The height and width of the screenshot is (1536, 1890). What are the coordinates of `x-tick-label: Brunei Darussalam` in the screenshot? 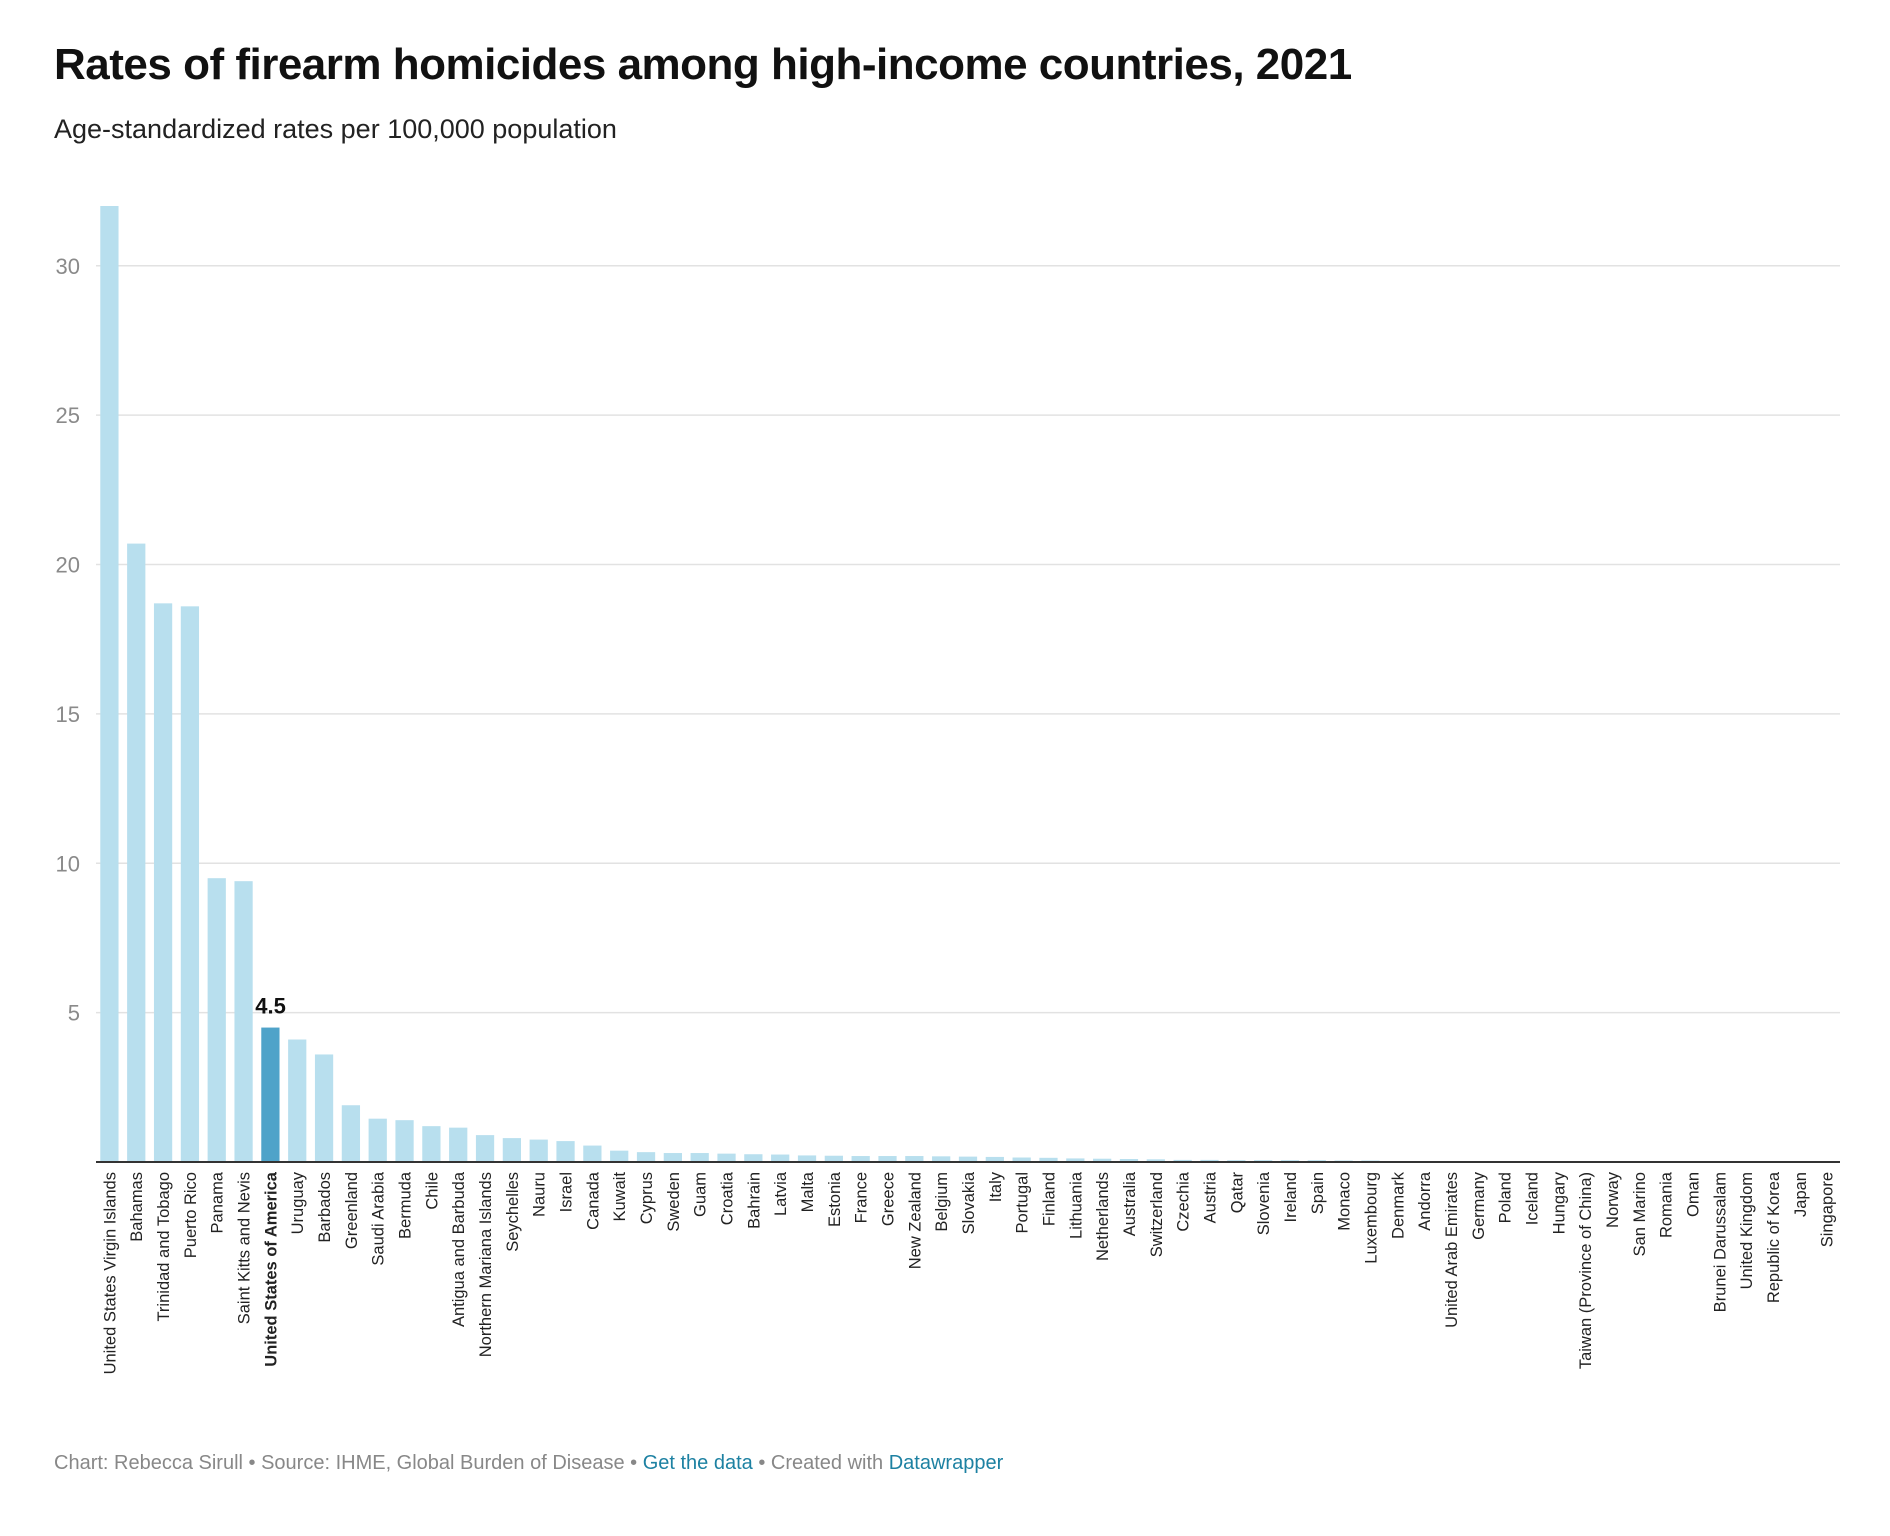 It's located at (1720, 1242).